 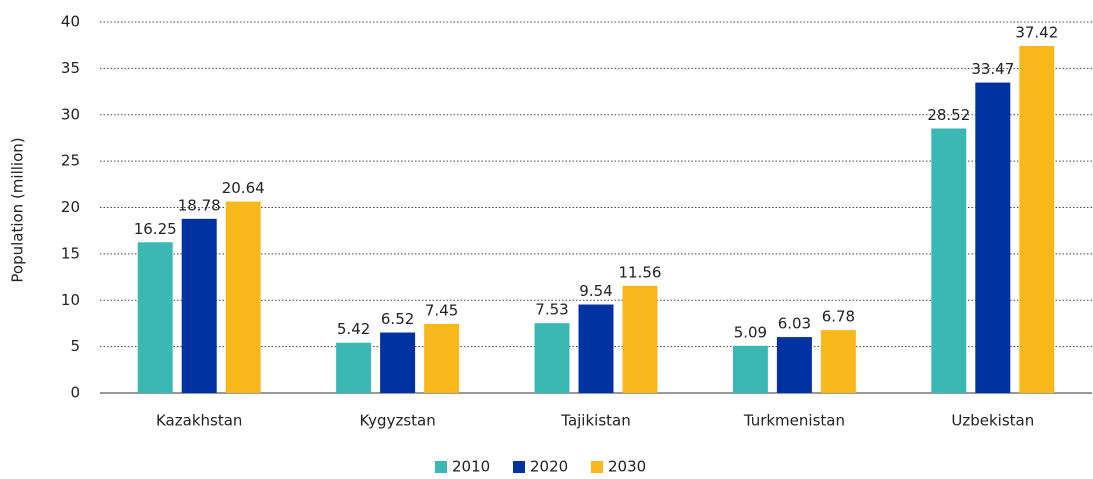 What do you see at coordinates (70, 114) in the screenshot?
I see `y-tick-label: 30` at bounding box center [70, 114].